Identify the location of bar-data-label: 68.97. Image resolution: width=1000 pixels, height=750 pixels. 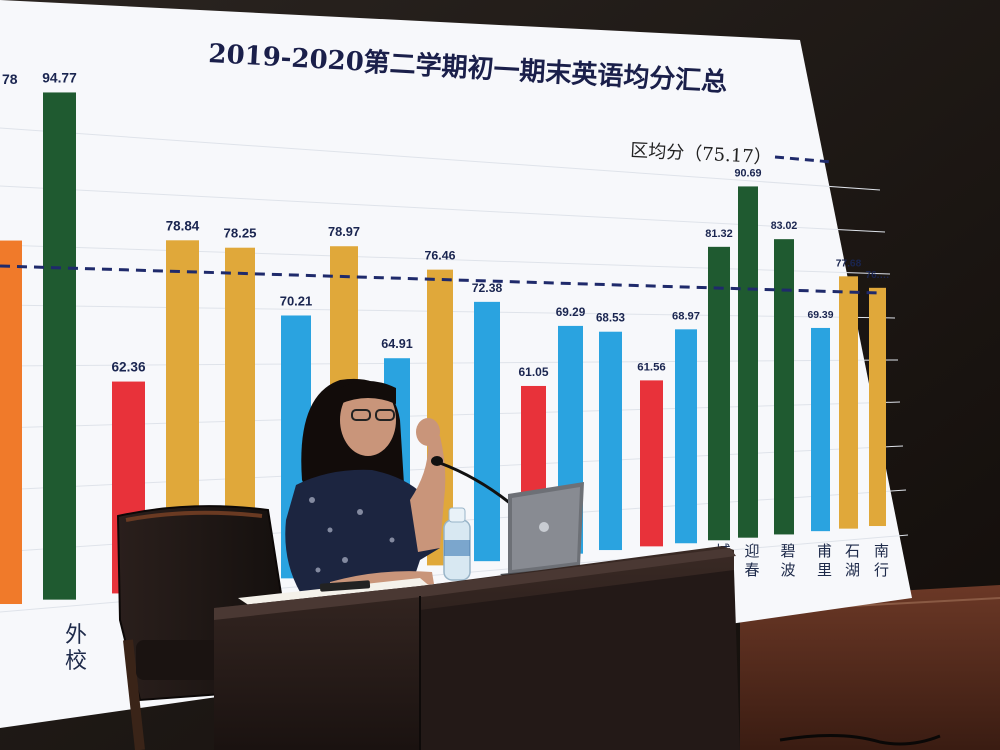
(686, 316).